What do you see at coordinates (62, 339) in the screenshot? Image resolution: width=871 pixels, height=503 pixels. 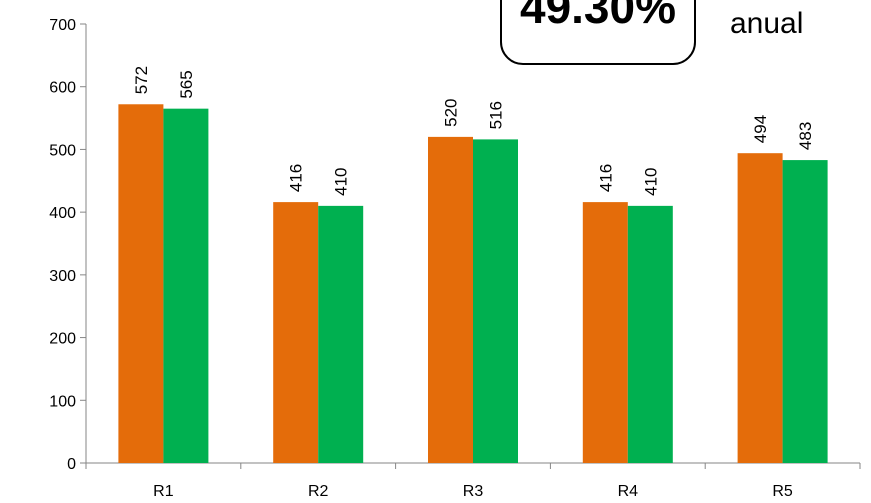 I see `y-tick-label: 200` at bounding box center [62, 339].